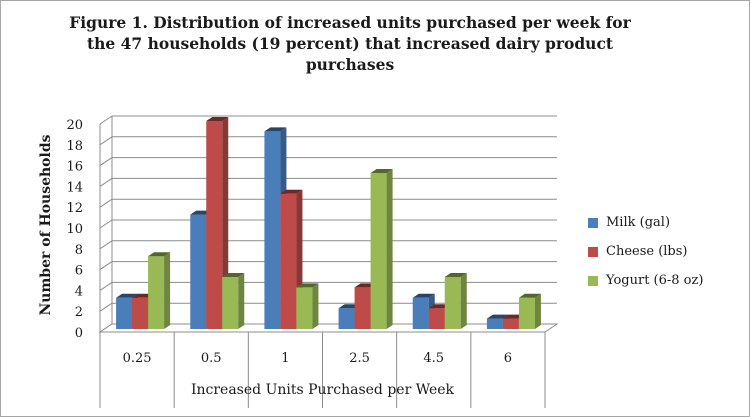 This screenshot has height=417, width=750. I want to click on x-tick-label: 0.5, so click(211, 358).